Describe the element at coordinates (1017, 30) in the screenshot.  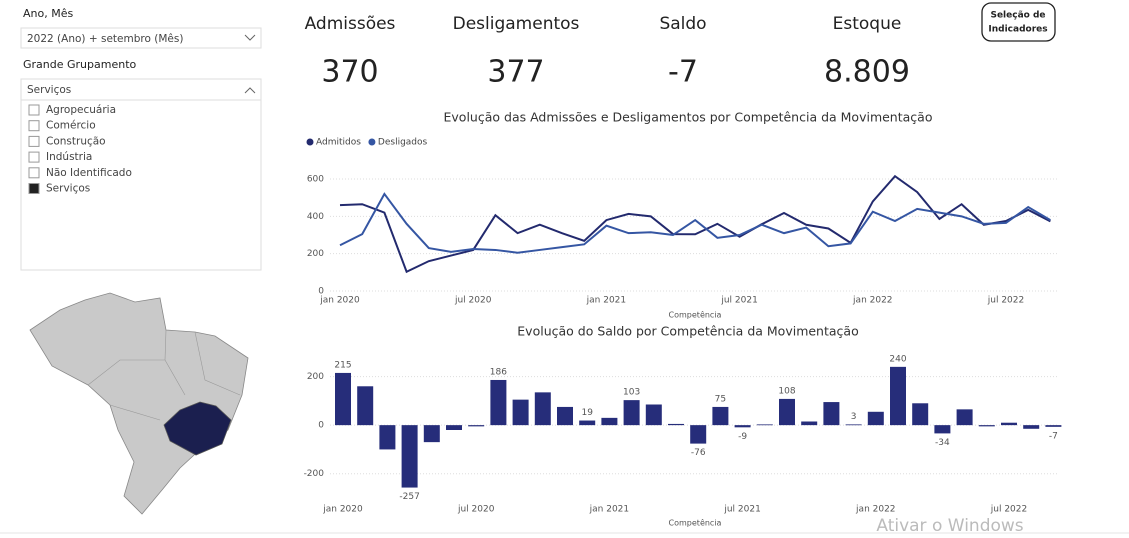
I see `button-label: Indicadores` at that location.